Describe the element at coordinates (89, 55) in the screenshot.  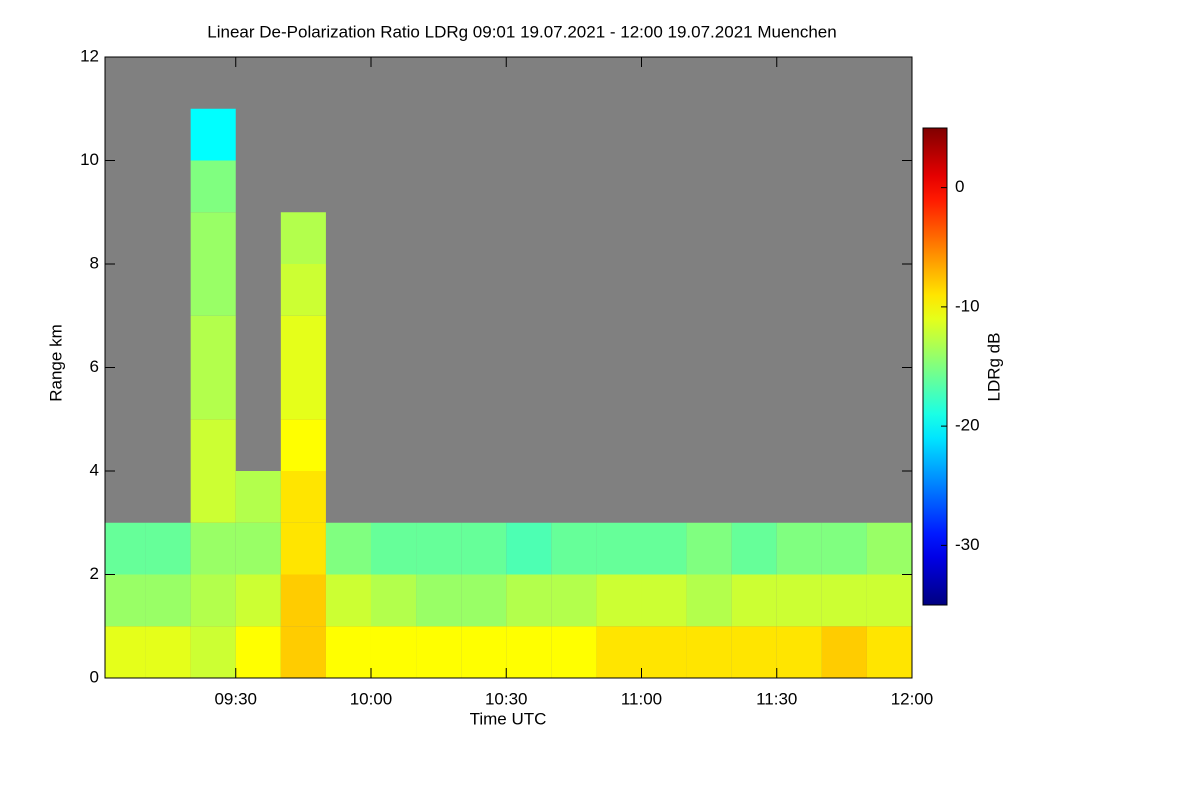
I see `y-tick-label: 12` at that location.